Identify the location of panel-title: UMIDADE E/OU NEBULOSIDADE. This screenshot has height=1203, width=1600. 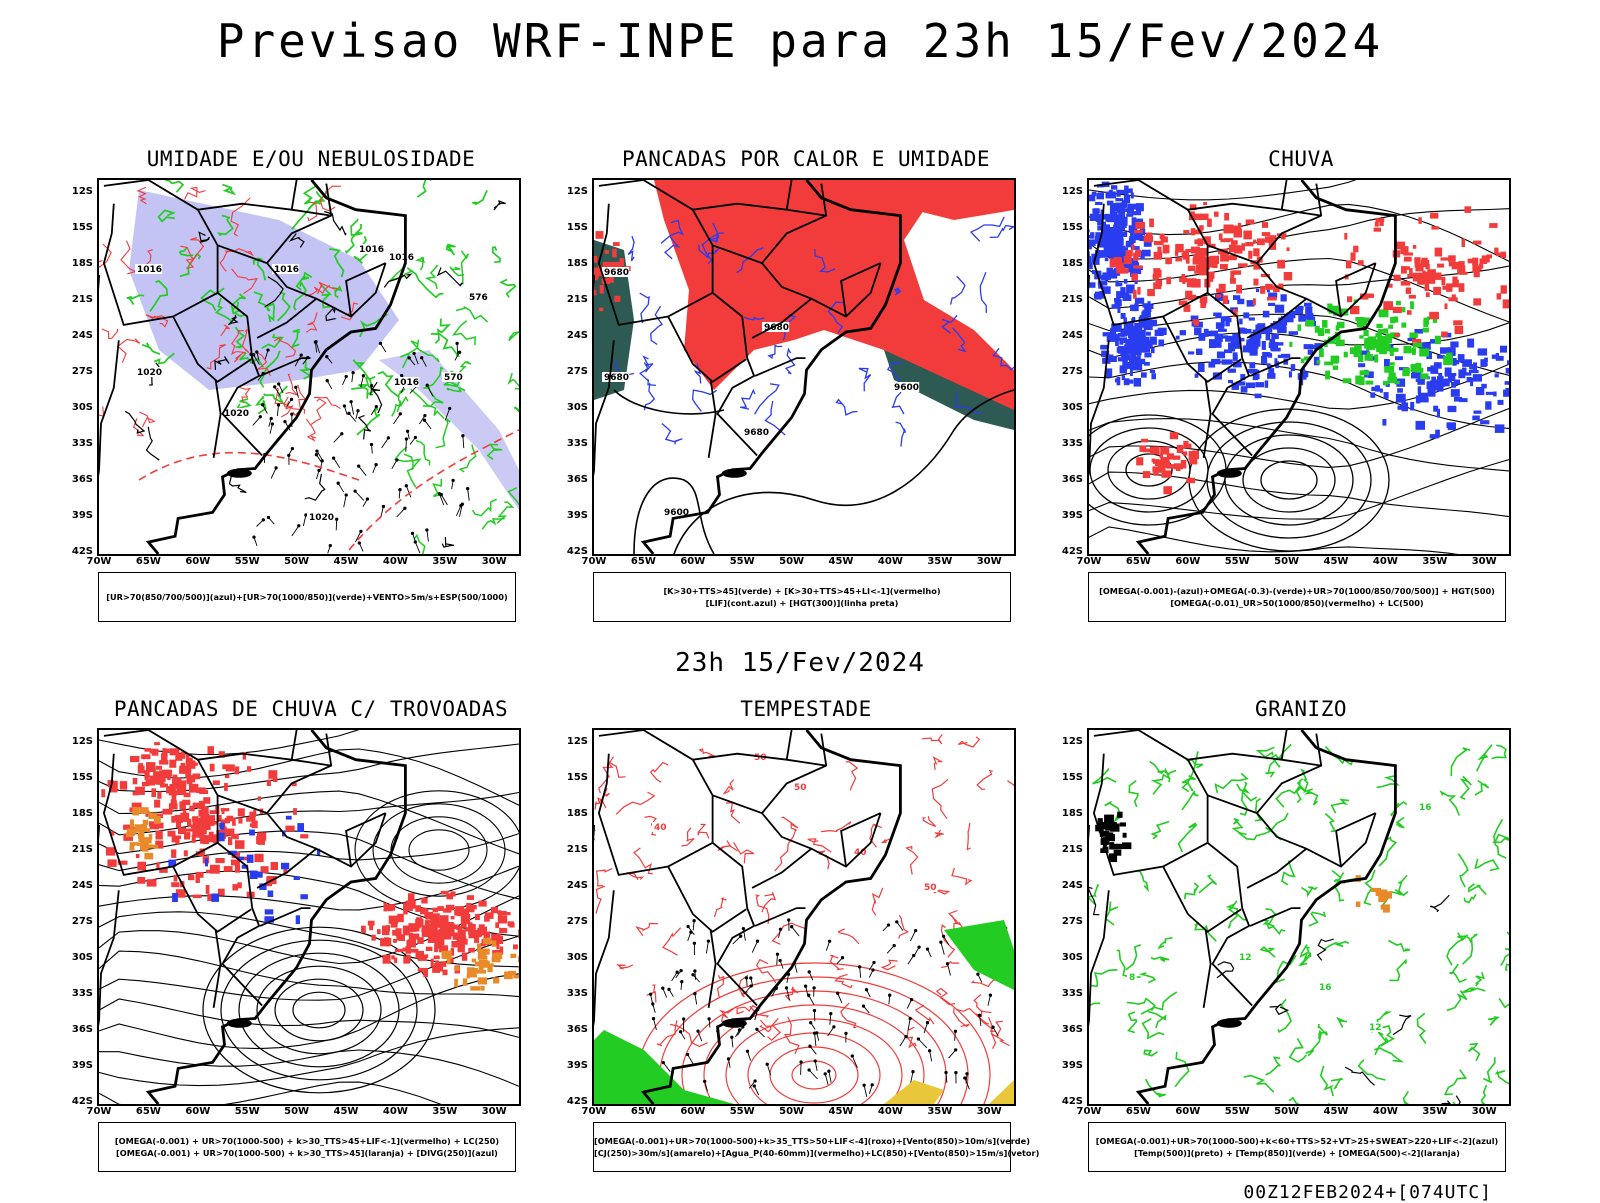
(311, 159).